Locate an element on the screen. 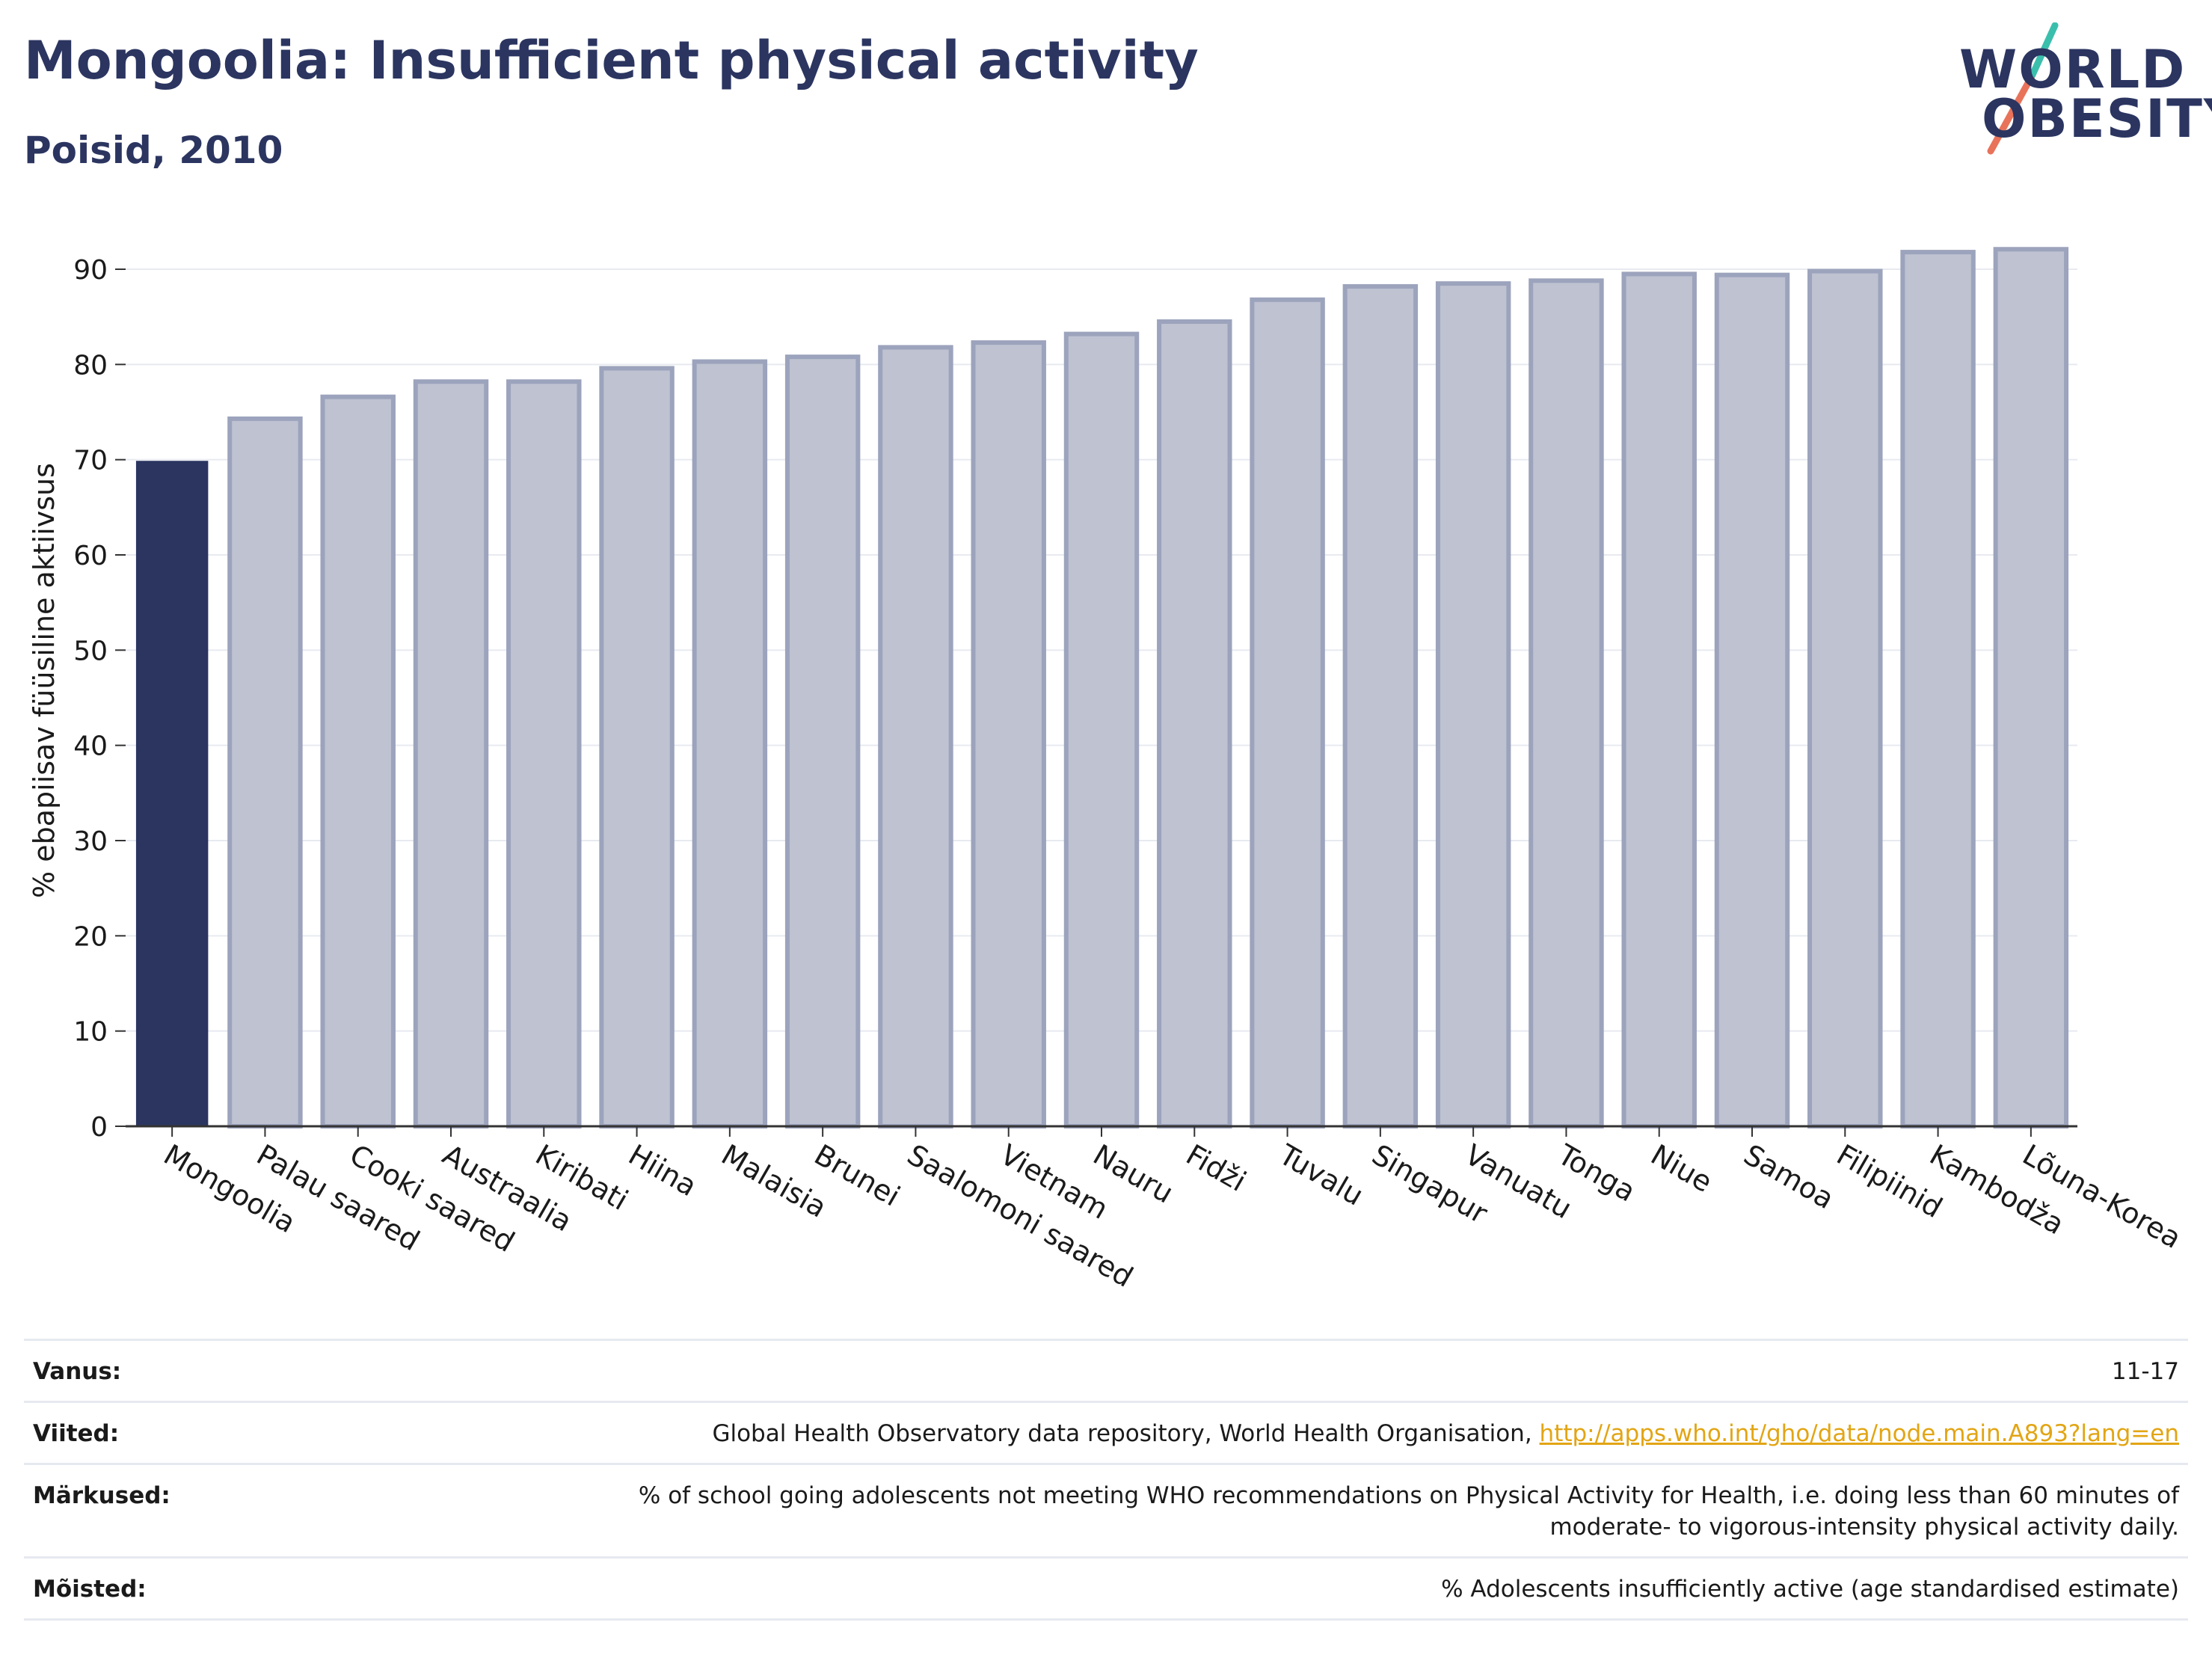 This screenshot has height=1655, width=2212. y-tick-label: 10 is located at coordinates (90, 1032).